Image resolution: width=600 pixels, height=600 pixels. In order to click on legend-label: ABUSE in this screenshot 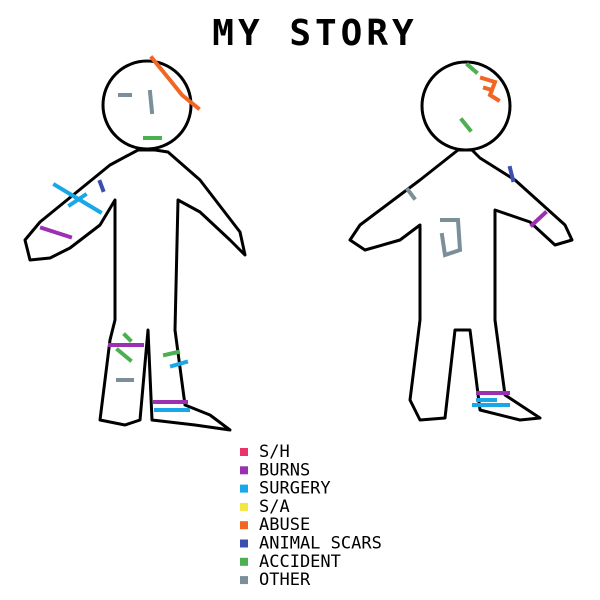, I will do `click(284, 525)`.